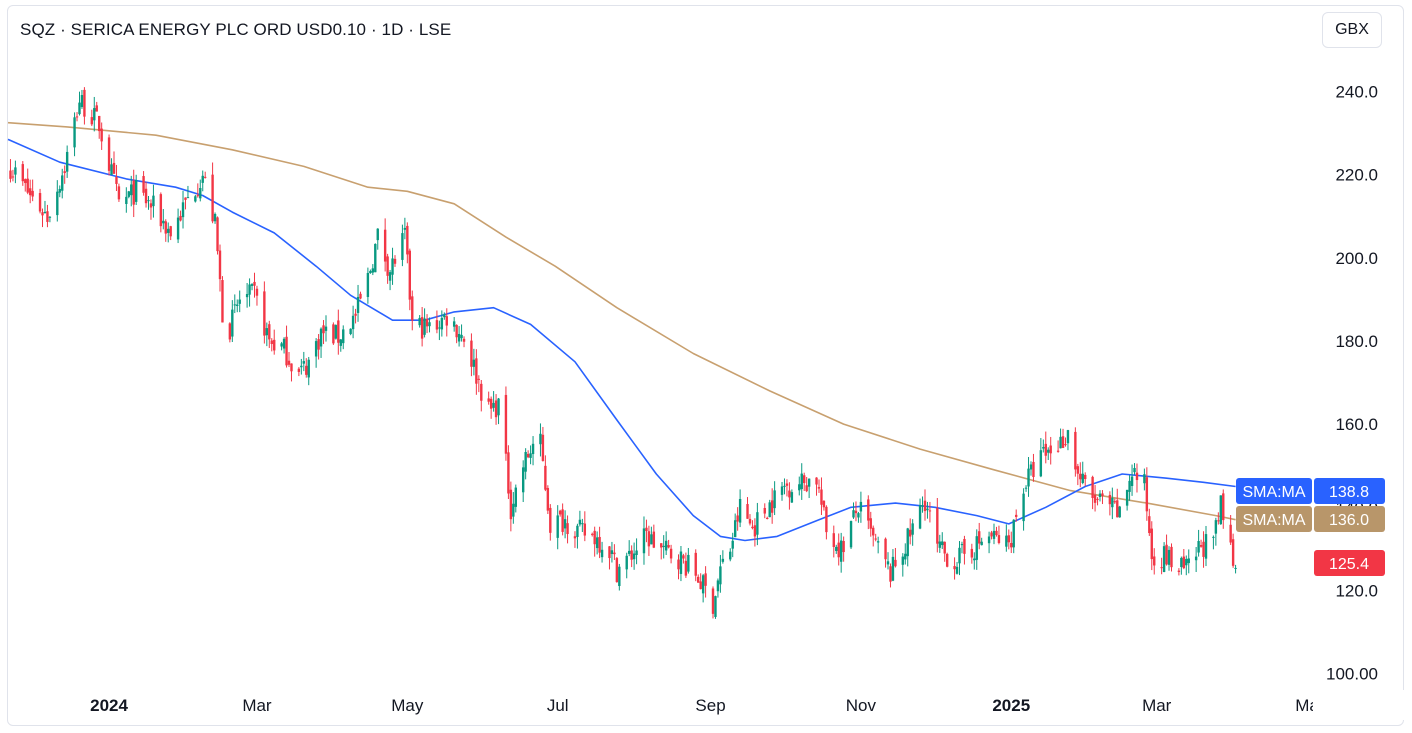  Describe the element at coordinates (1356, 341) in the screenshot. I see `y-tick-label: 180.0` at that location.